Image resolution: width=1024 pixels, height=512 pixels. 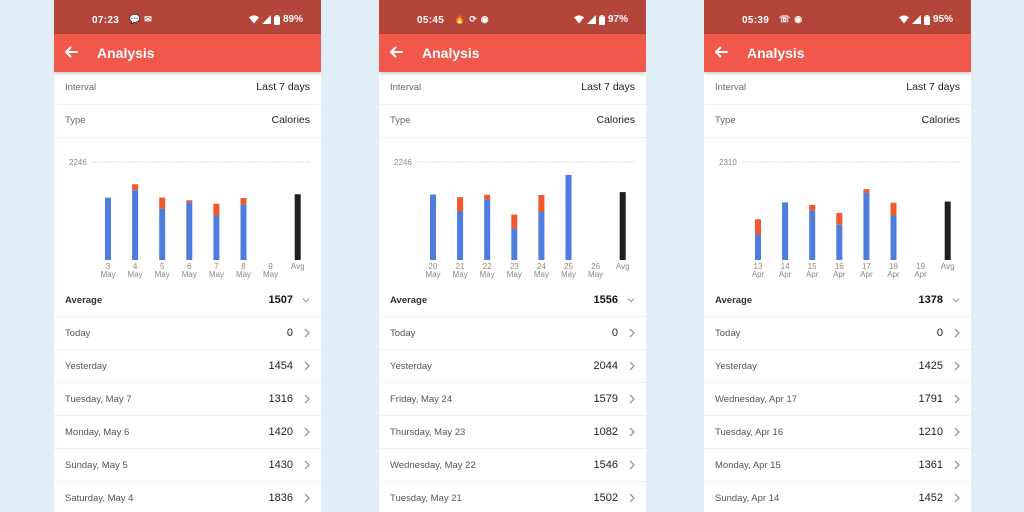 What do you see at coordinates (568, 266) in the screenshot?
I see `x-tick-label: 25` at bounding box center [568, 266].